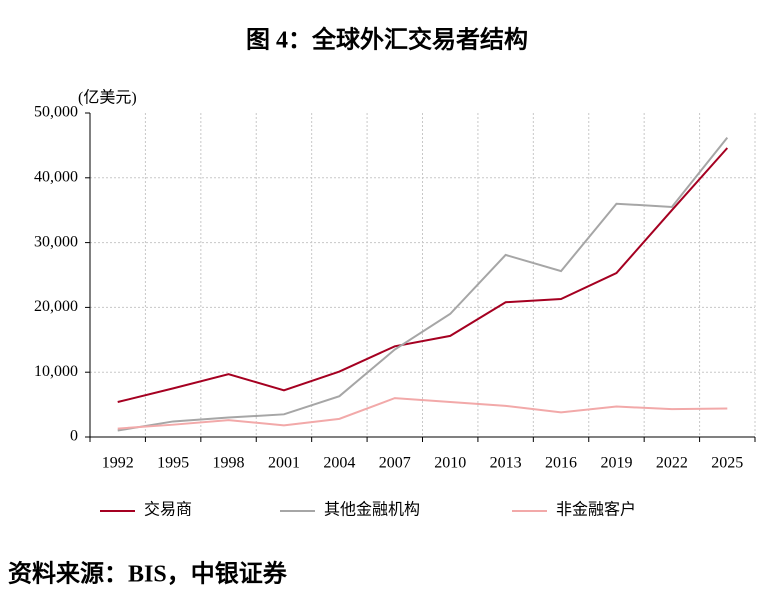 This screenshot has height=613, width=774. Describe the element at coordinates (56, 241) in the screenshot. I see `y-tick-label: 30,000` at that location.